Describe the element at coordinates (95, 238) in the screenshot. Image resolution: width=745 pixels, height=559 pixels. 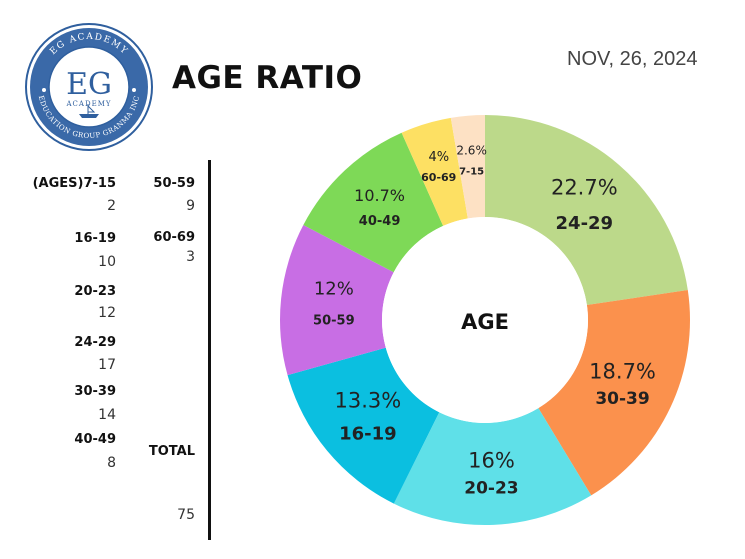
I see `age-label: 16-19` at that location.